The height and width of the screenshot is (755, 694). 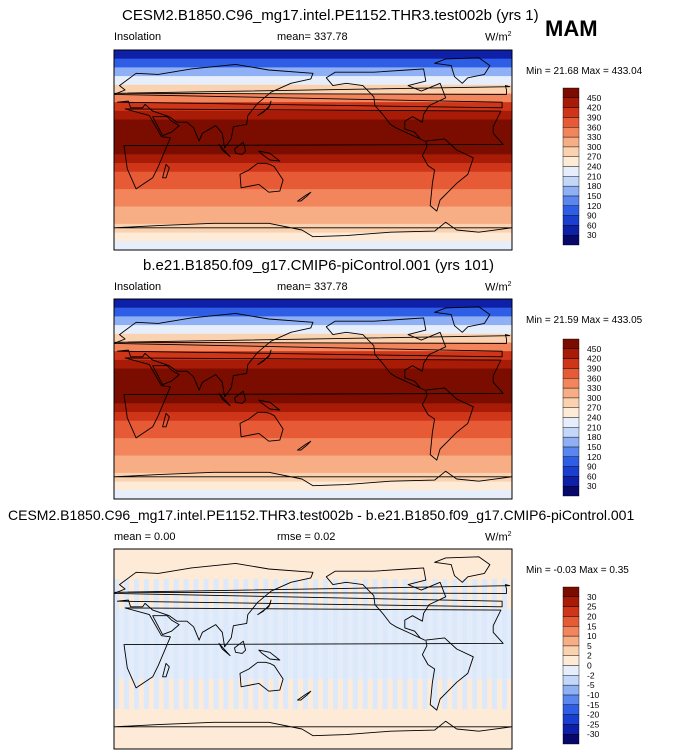 I want to click on panel1-left-label: Insolation, so click(x=138, y=37).